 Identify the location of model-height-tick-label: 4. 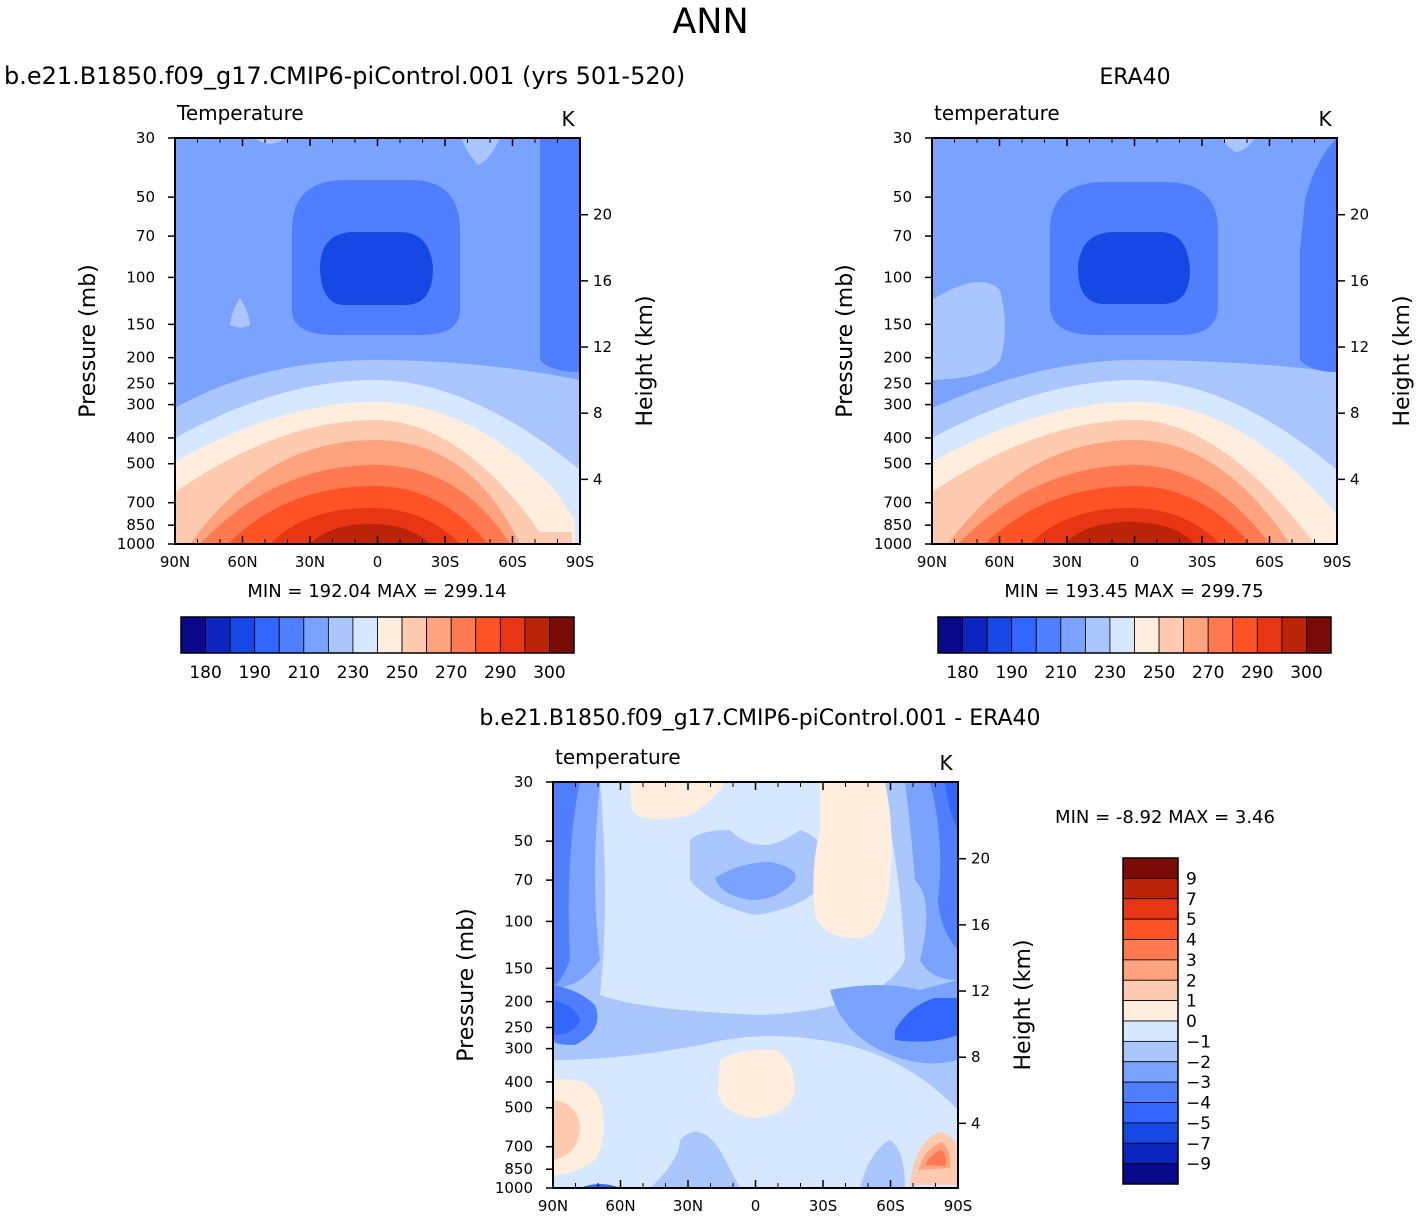
(598, 479).